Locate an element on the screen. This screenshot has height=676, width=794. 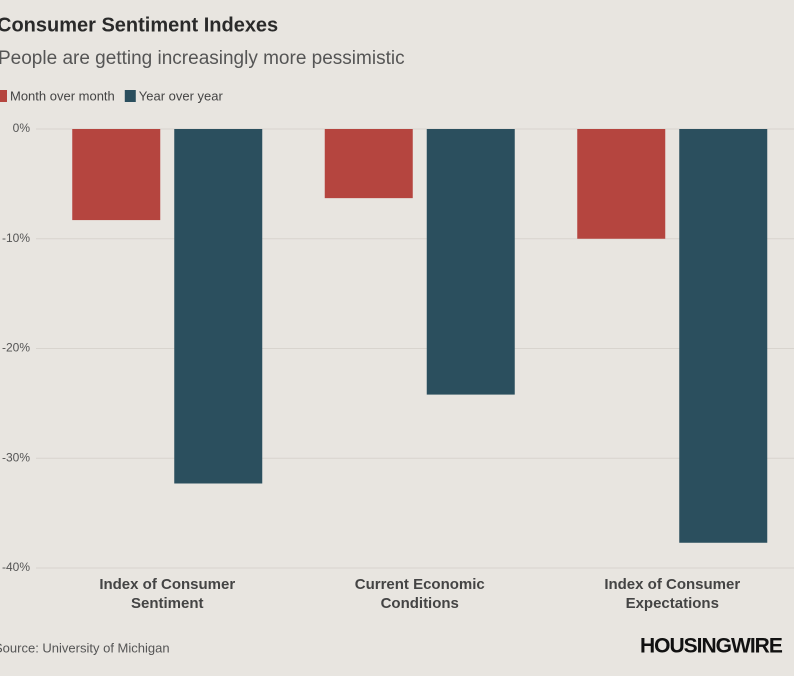
y-tick-label: -40% is located at coordinates (16, 567).